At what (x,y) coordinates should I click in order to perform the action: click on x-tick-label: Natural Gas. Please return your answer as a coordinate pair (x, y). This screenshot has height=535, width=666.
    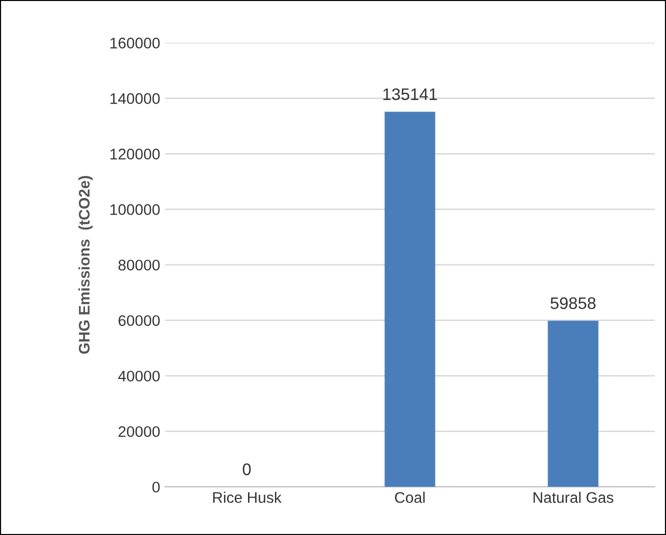
    Looking at the image, I should click on (574, 497).